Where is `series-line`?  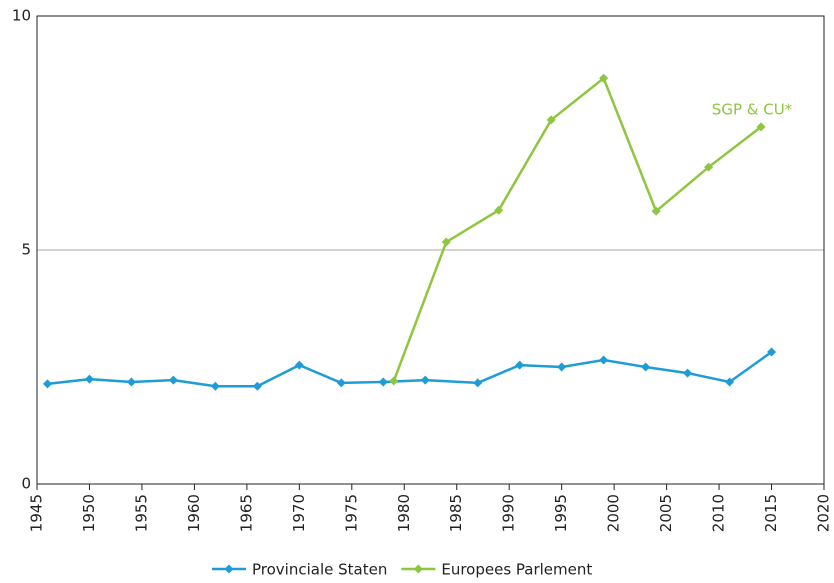 series-line is located at coordinates (410, 369).